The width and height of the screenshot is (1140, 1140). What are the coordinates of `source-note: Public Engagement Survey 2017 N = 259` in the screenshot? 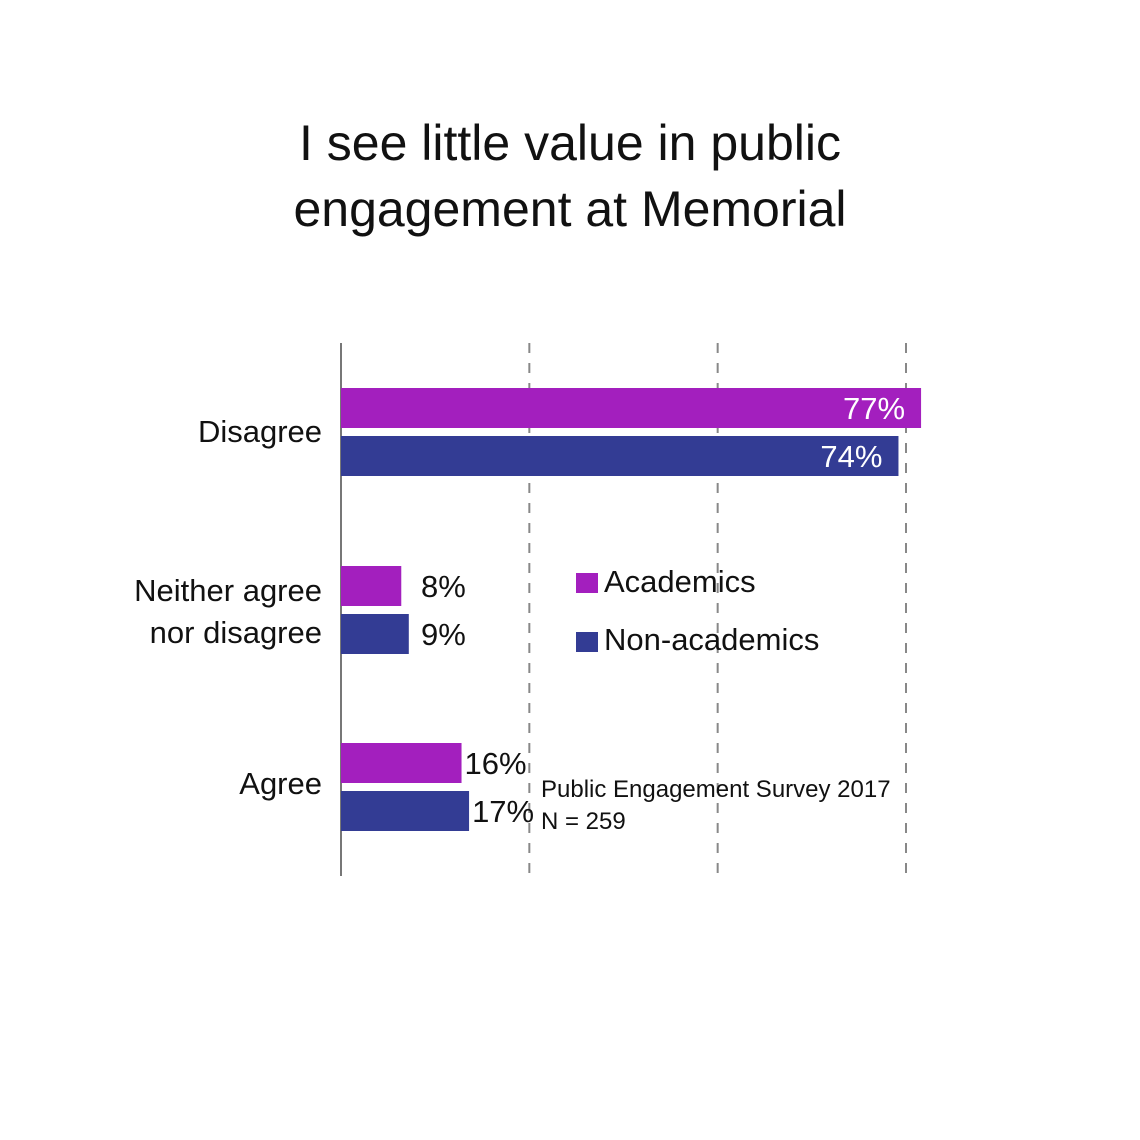 It's located at (716, 805).